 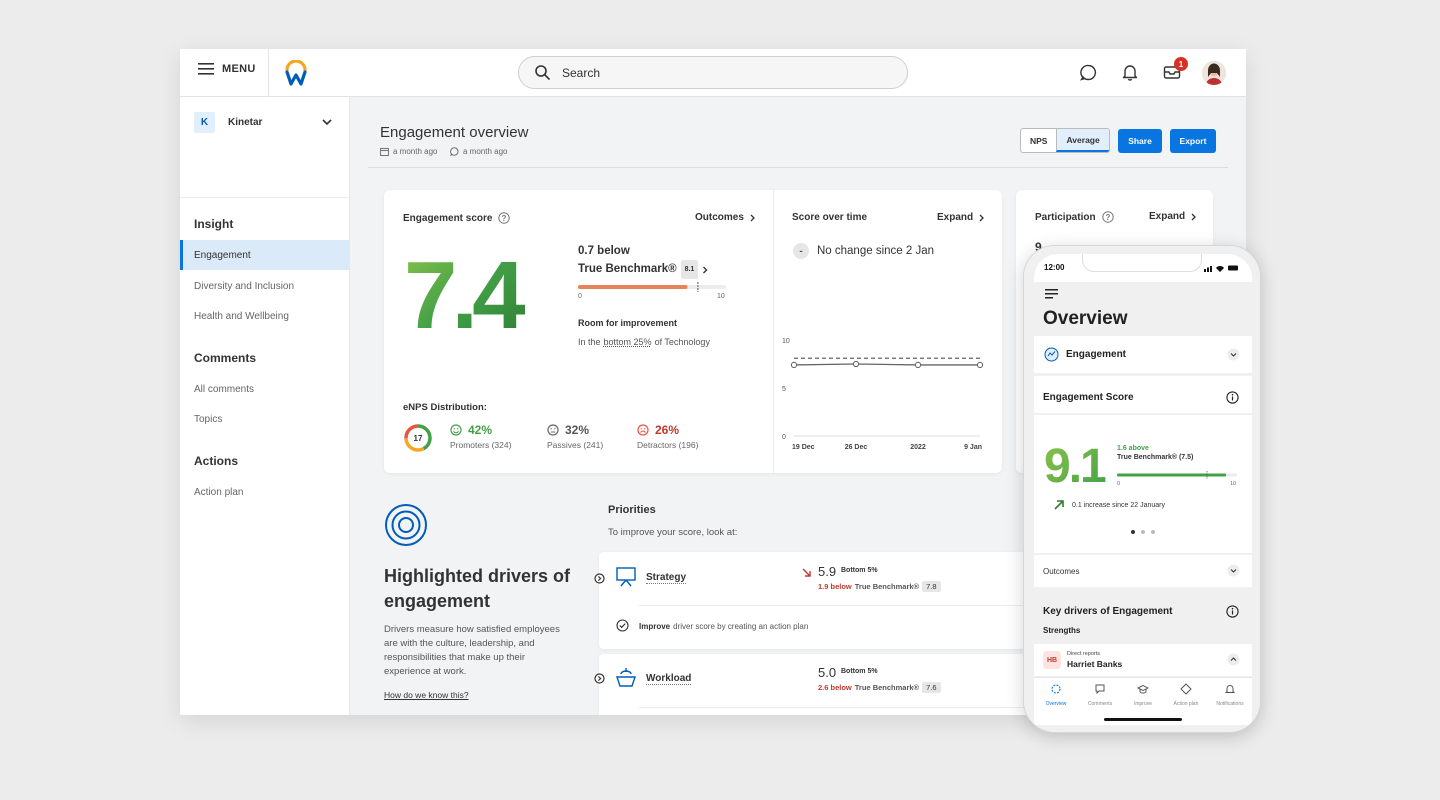 I want to click on participation-title: Participation ?, so click(x=1074, y=217).